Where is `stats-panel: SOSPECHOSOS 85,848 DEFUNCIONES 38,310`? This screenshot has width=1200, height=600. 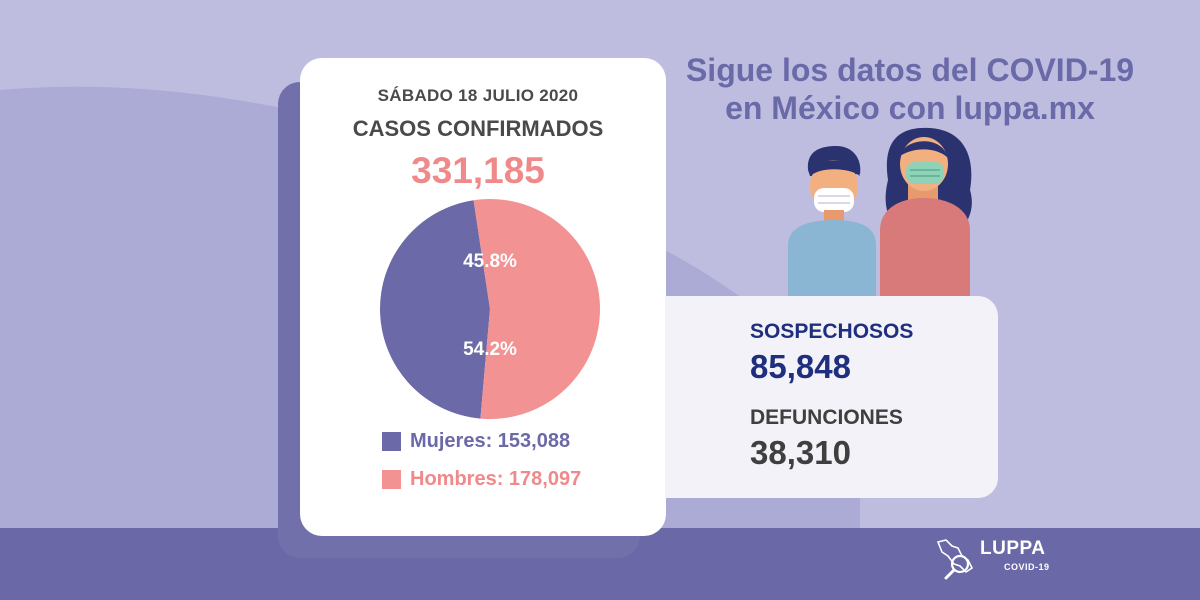
stats-panel: SOSPECHOSOS 85,848 DEFUNCIONES 38,310 is located at coordinates (831, 397).